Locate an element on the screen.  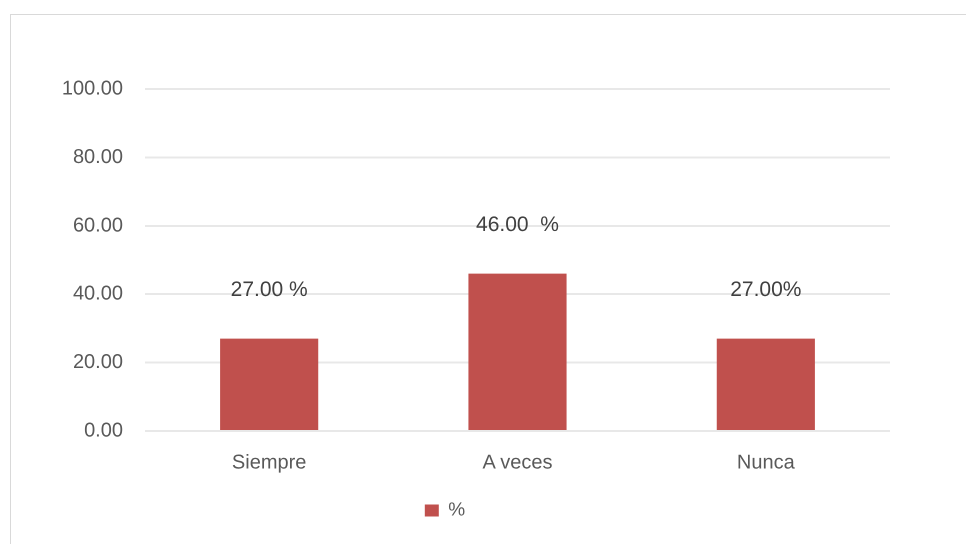
y-tick-label: 20.00 is located at coordinates (97, 362).